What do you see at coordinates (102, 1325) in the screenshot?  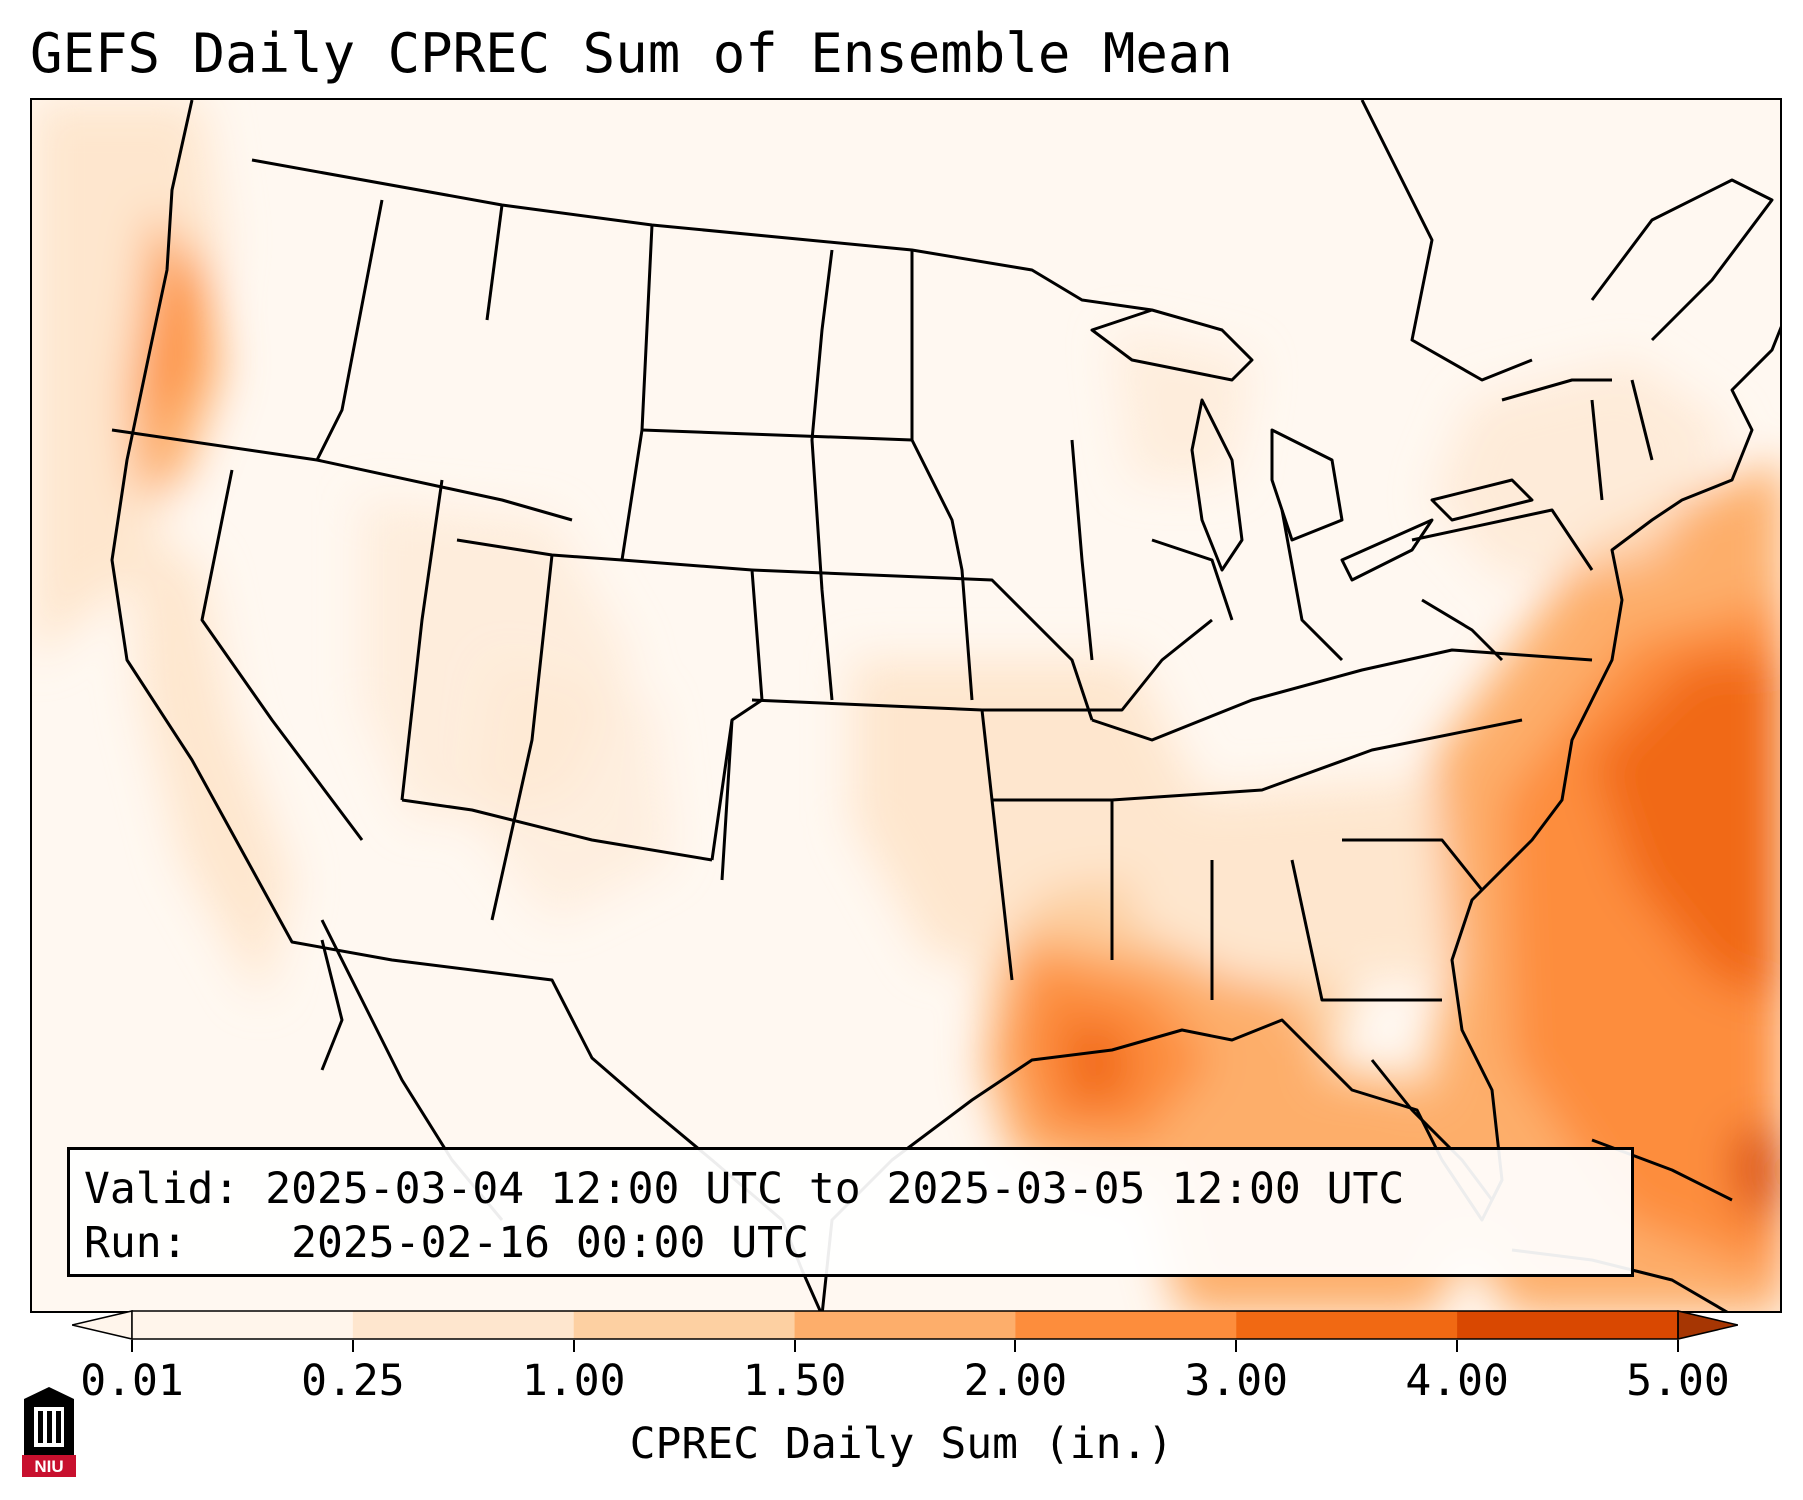 I see `colorbar-extend-low` at bounding box center [102, 1325].